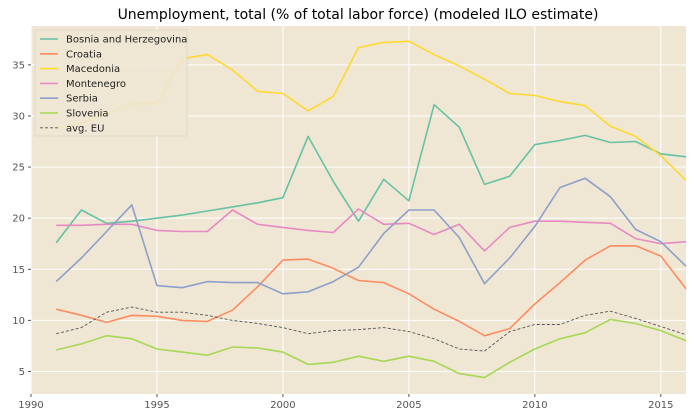  What do you see at coordinates (18, 270) in the screenshot?
I see `y-tick-label: 15` at bounding box center [18, 270].